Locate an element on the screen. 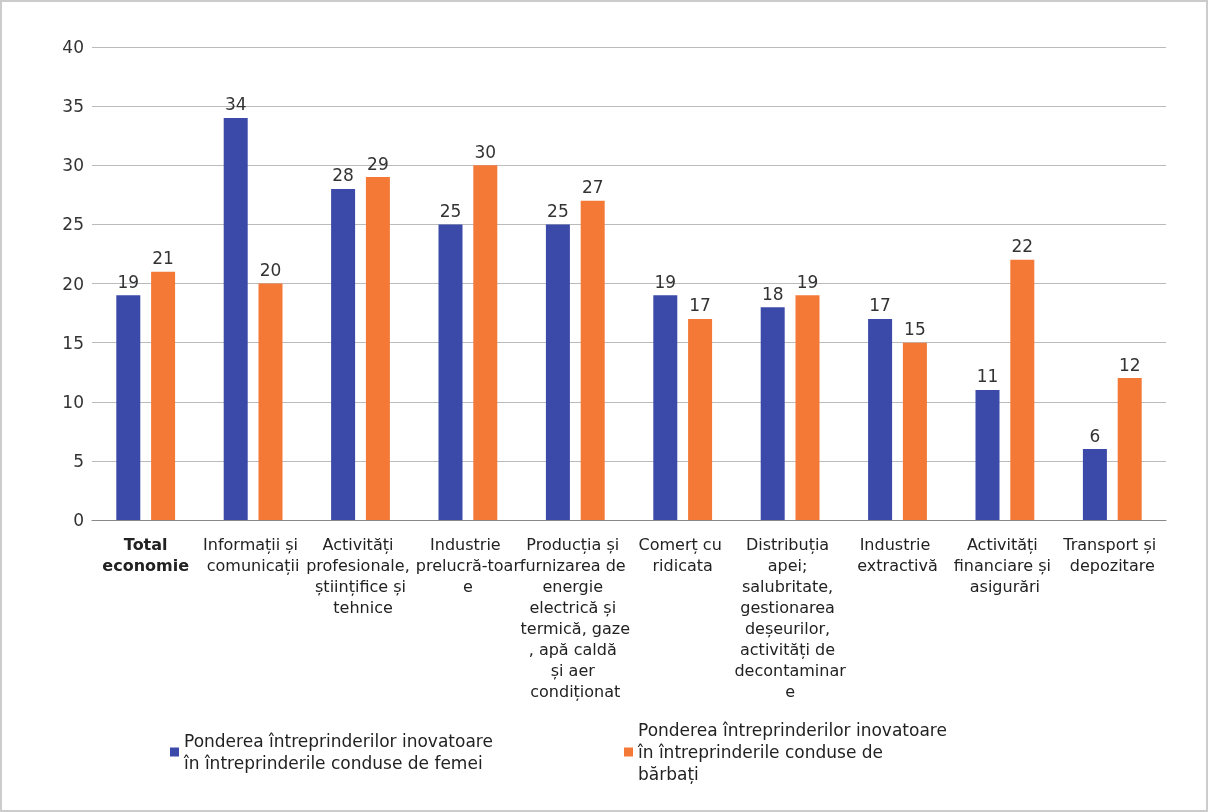 The width and height of the screenshot is (1208, 812). data-label: 22 is located at coordinates (1022, 246).